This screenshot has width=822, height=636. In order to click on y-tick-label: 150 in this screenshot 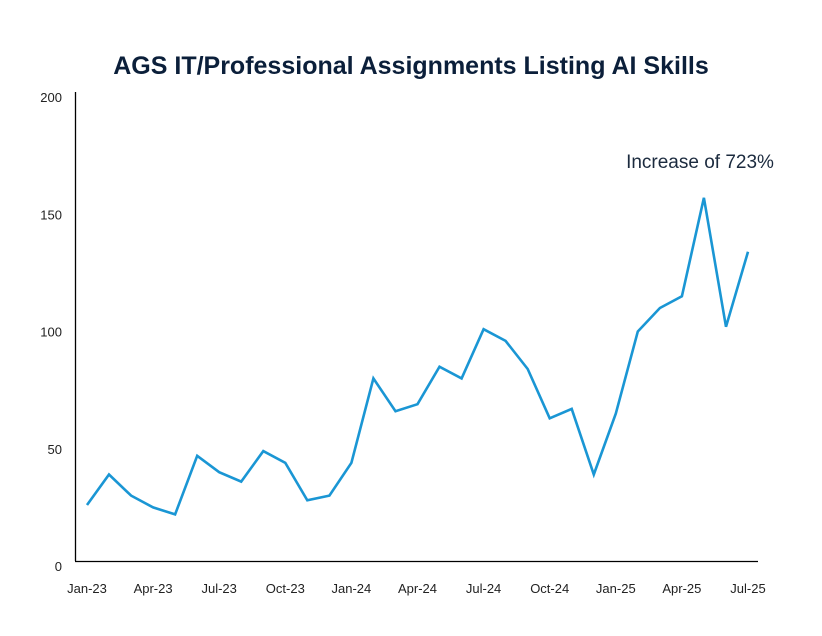, I will do `click(51, 214)`.